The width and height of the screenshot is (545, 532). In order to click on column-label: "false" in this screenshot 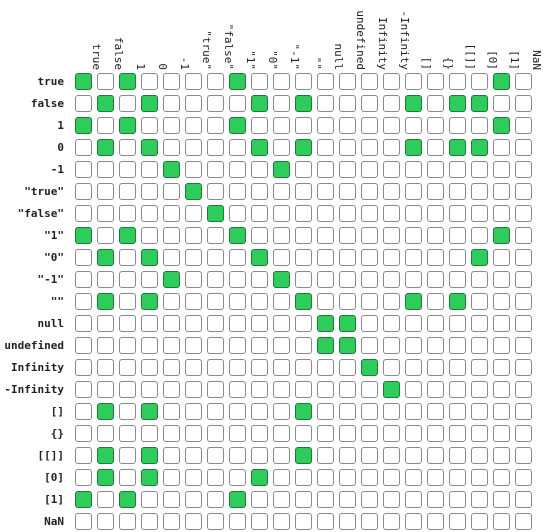, I will do `click(220, 35)`.